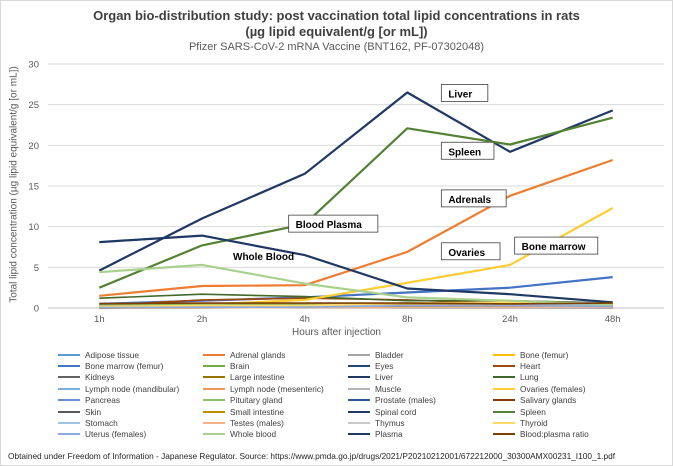 This screenshot has width=673, height=466. I want to click on legend-item: Adipose tissue, so click(130, 354).